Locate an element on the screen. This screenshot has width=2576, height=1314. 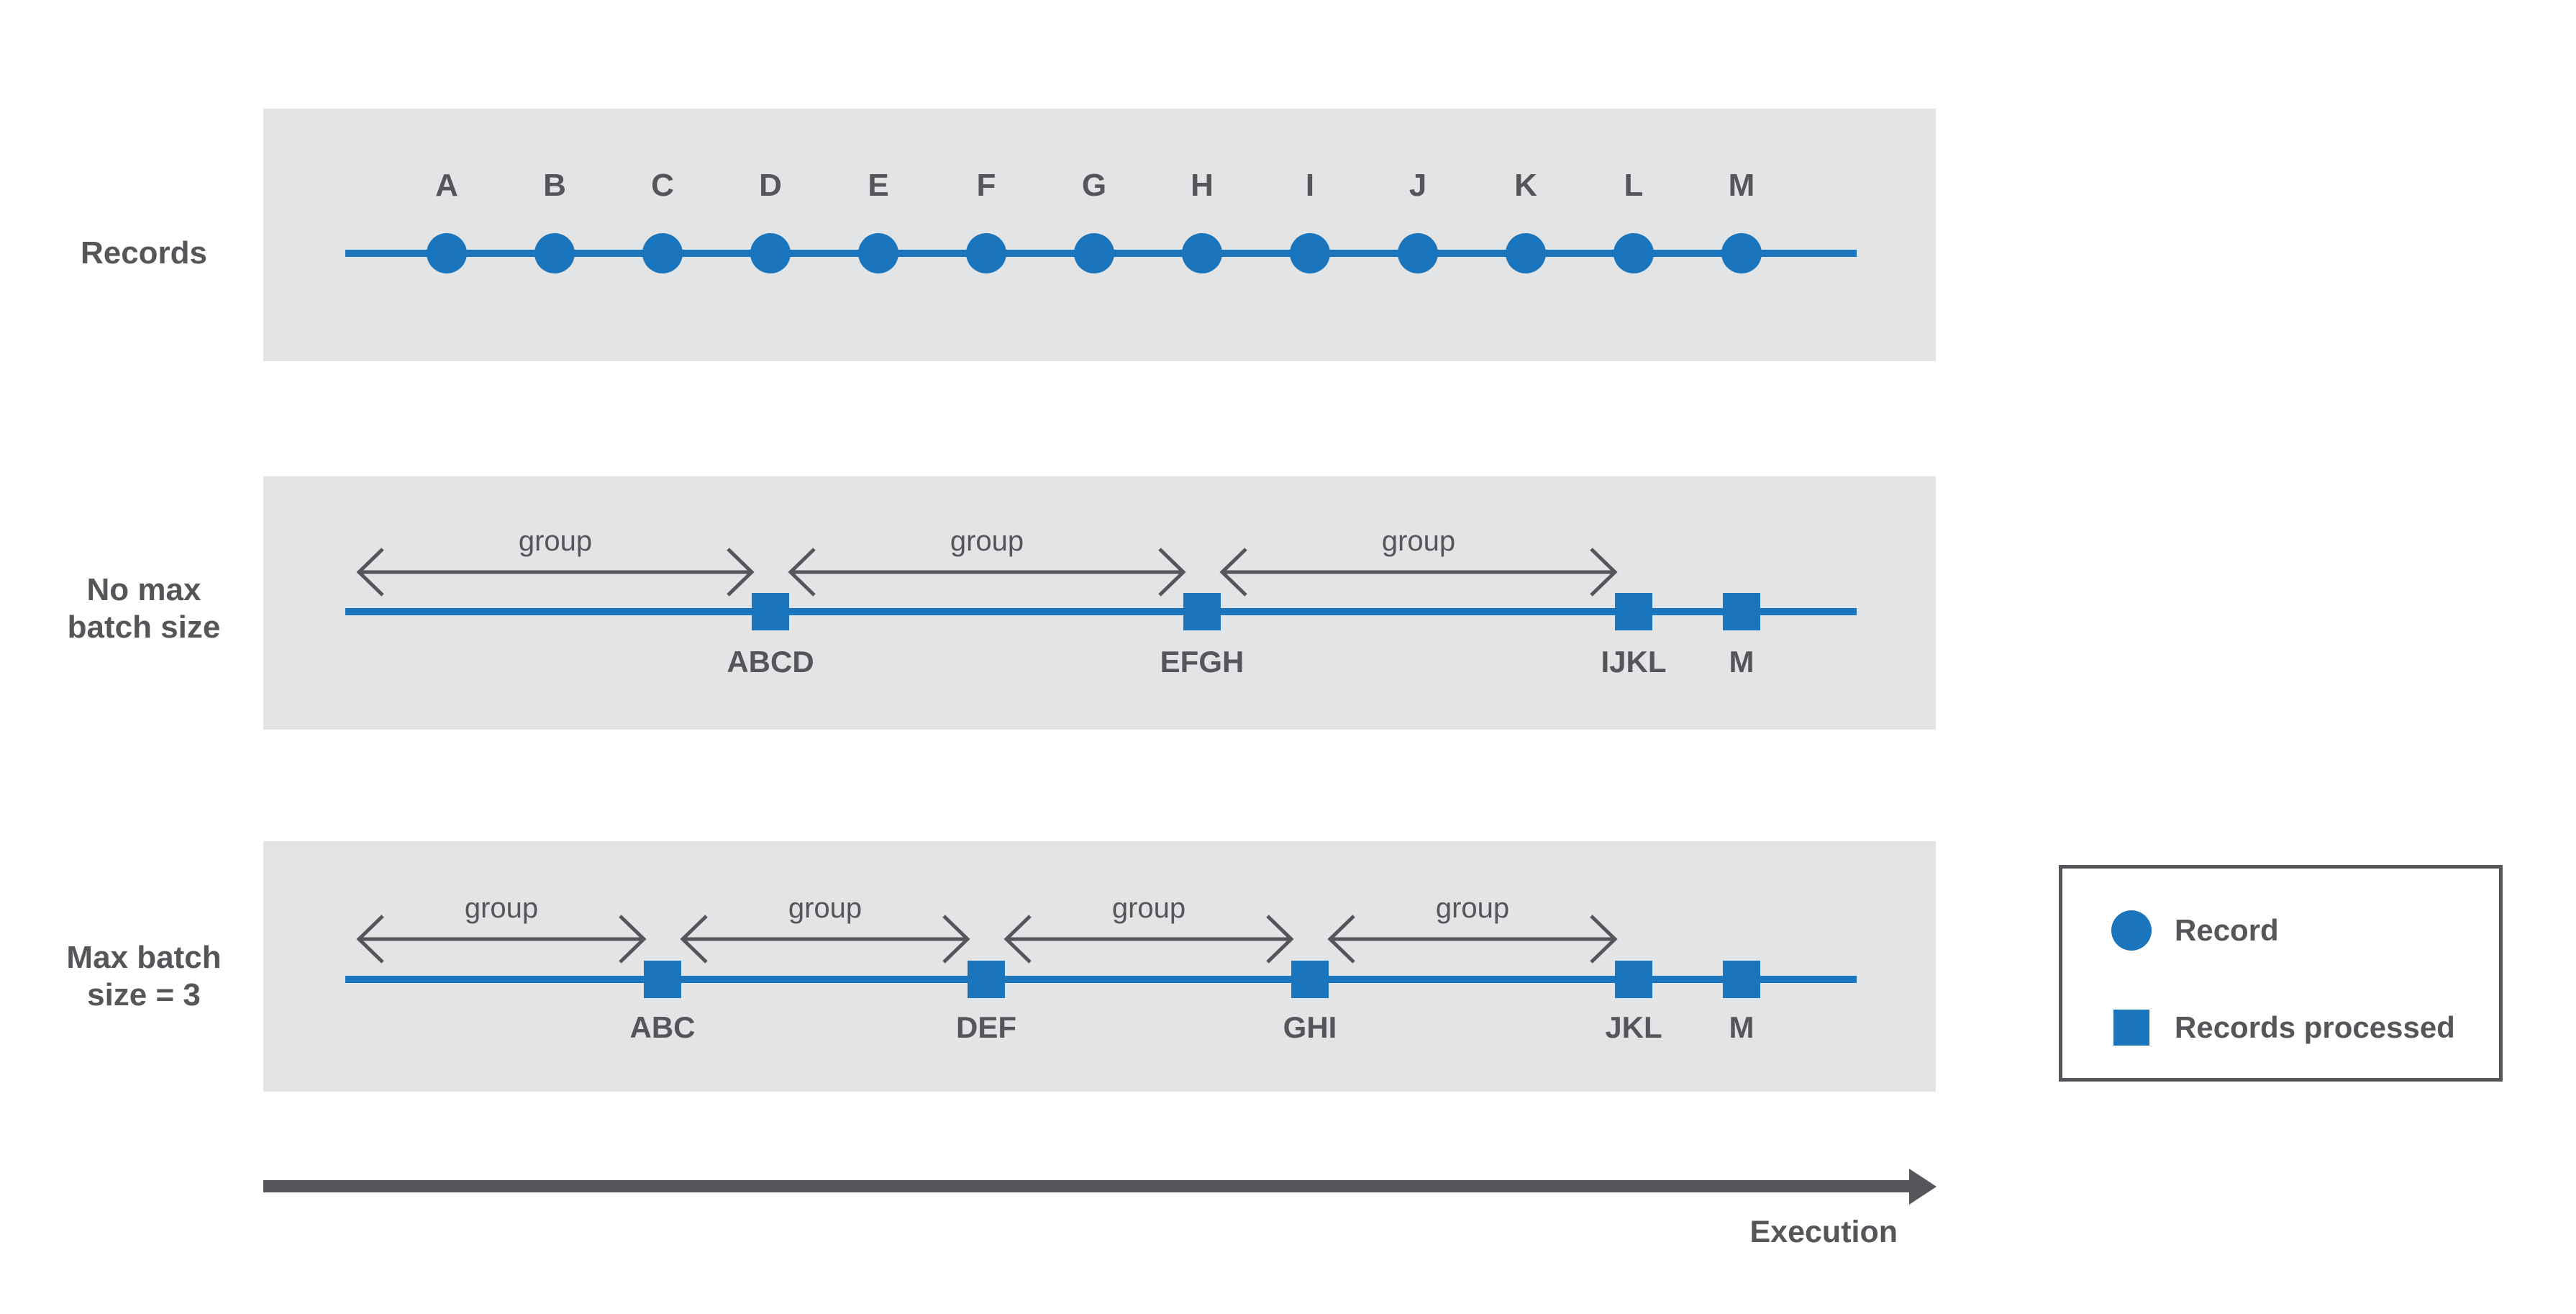
batch-label: ABCD is located at coordinates (770, 662).